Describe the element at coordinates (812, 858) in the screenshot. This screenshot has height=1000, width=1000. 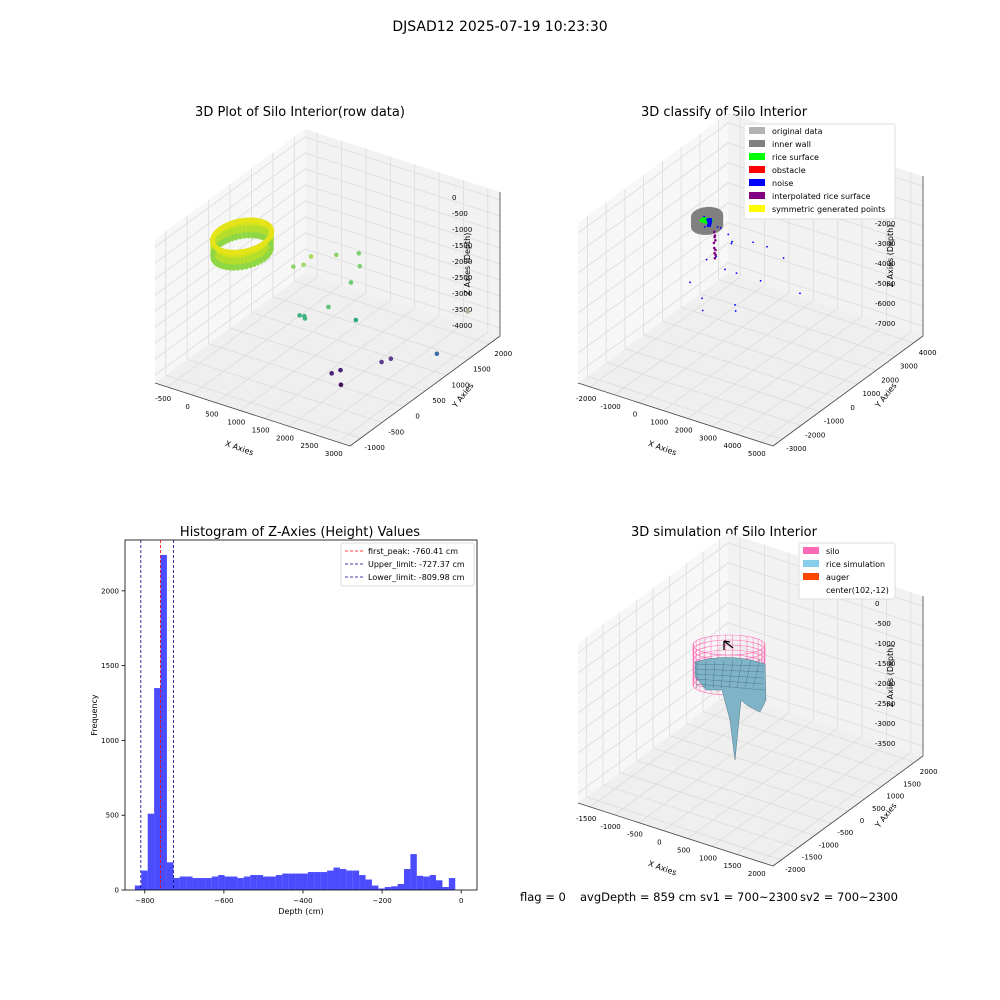
I see `y-tick-label: -1500` at that location.